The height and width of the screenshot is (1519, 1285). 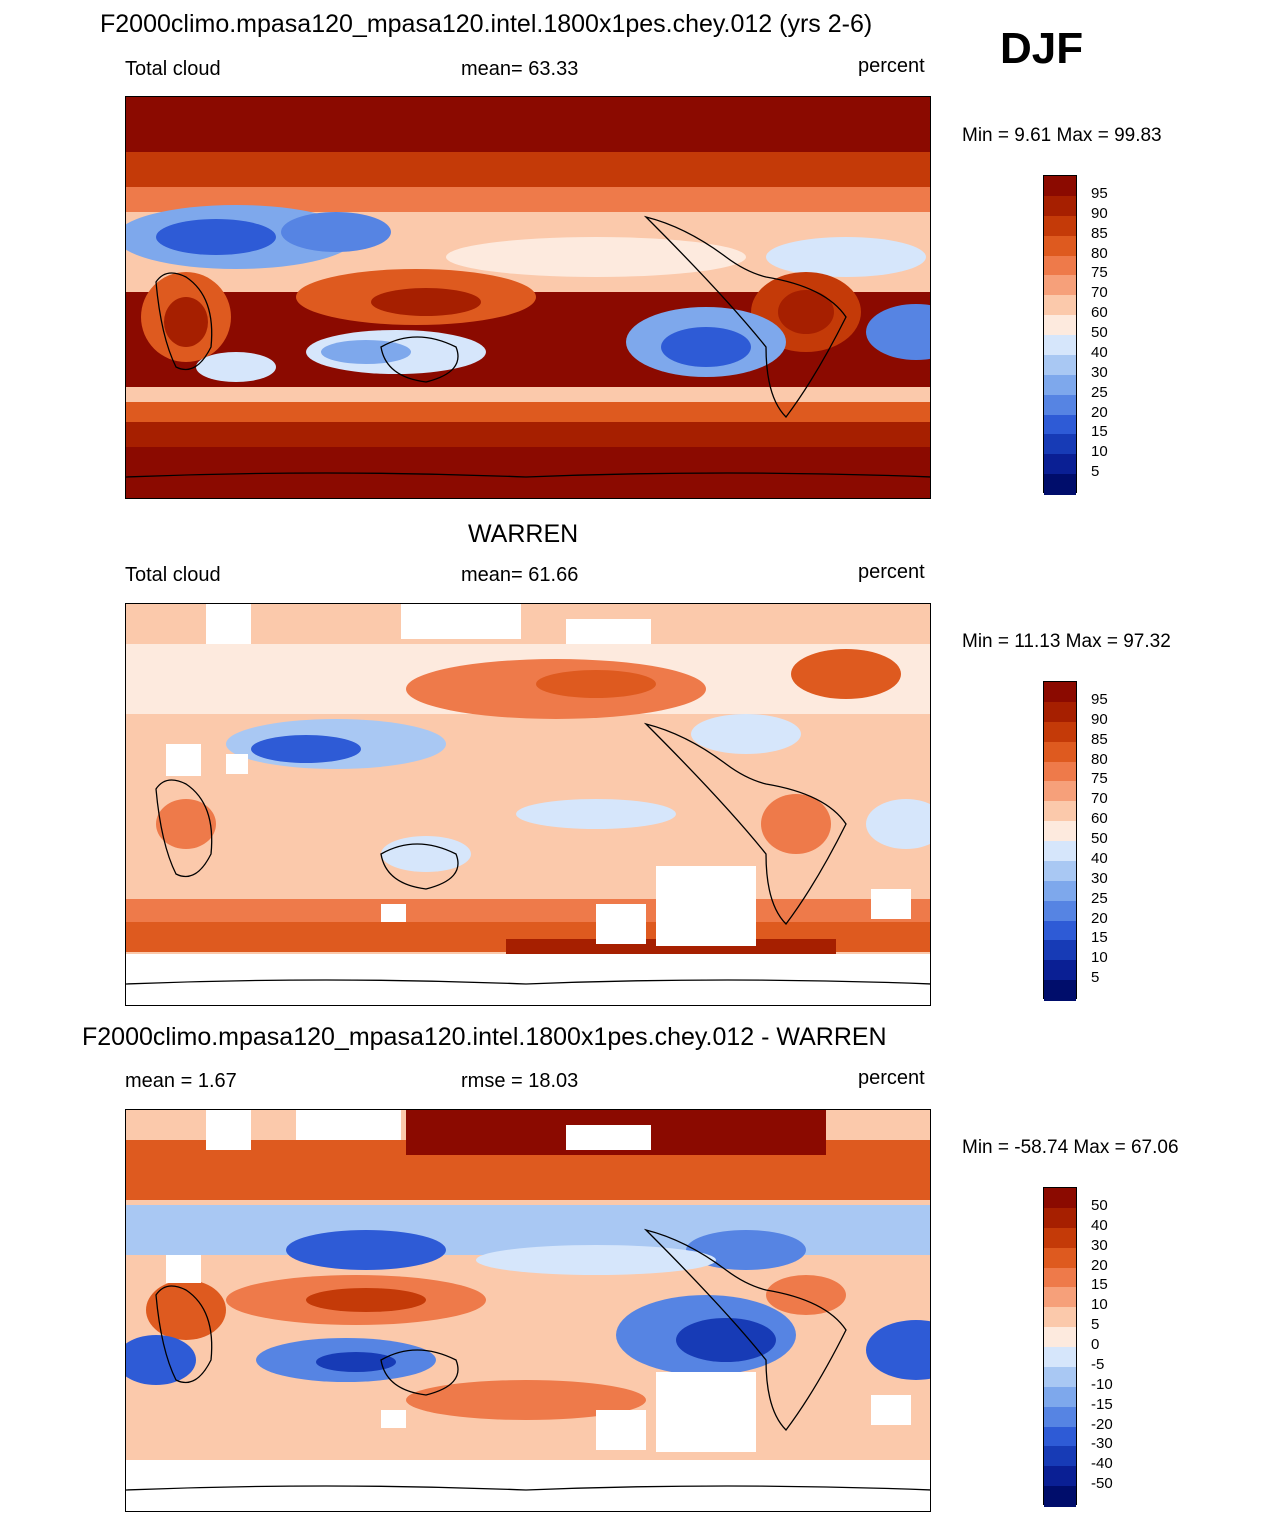 What do you see at coordinates (1102, 1424) in the screenshot?
I see `colorbar-level-label: -20` at bounding box center [1102, 1424].